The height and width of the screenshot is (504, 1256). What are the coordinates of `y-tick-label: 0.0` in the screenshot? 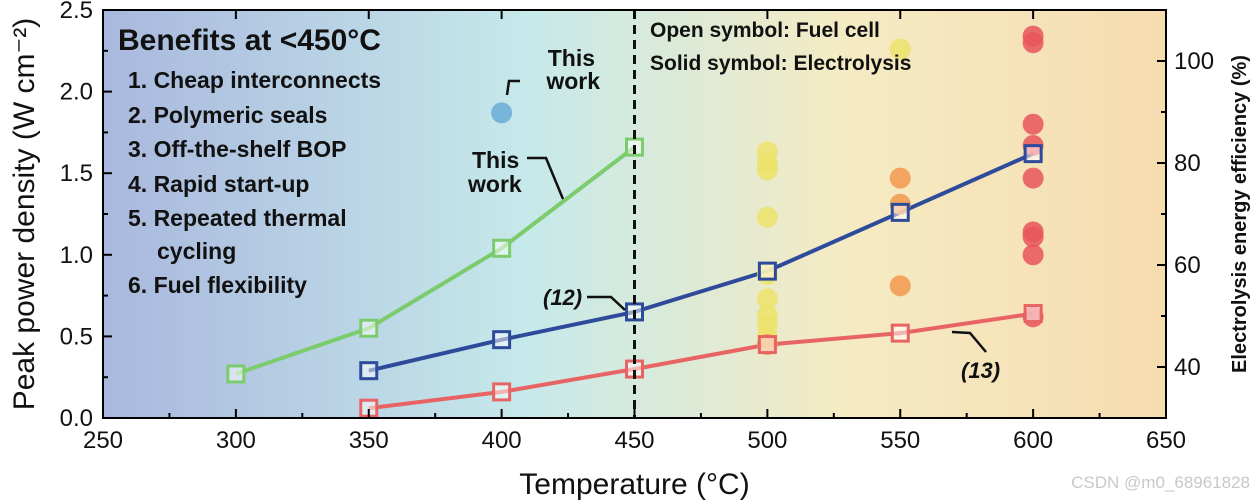 It's located at (76, 418).